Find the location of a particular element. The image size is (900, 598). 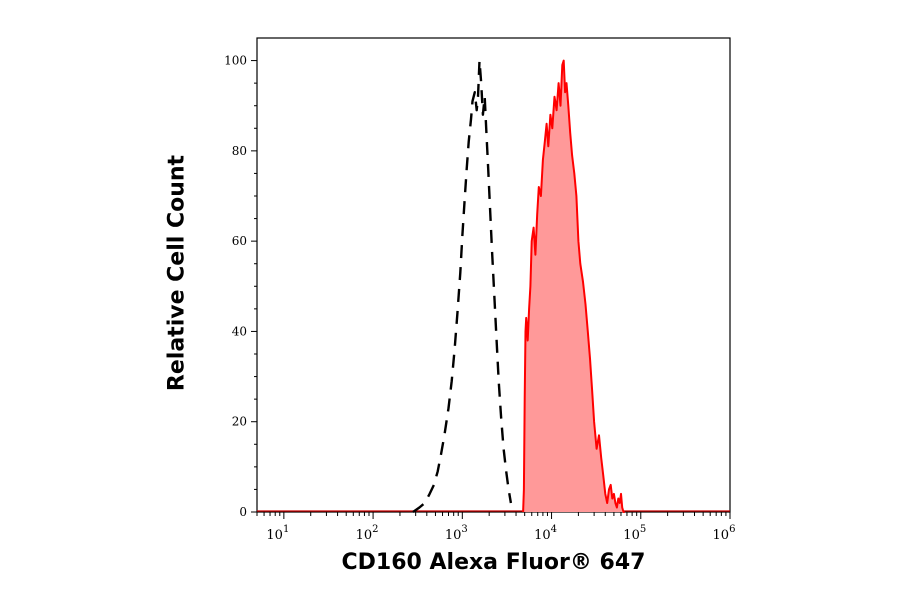

x-axis-label: CD160 Alexa Fluor® 647 is located at coordinates (493, 562).